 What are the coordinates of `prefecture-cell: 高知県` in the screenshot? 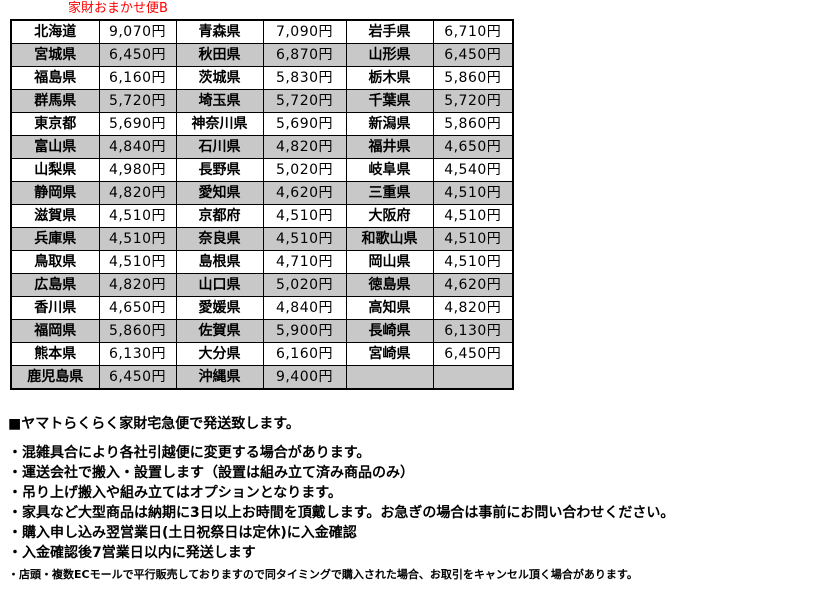 It's located at (389, 308).